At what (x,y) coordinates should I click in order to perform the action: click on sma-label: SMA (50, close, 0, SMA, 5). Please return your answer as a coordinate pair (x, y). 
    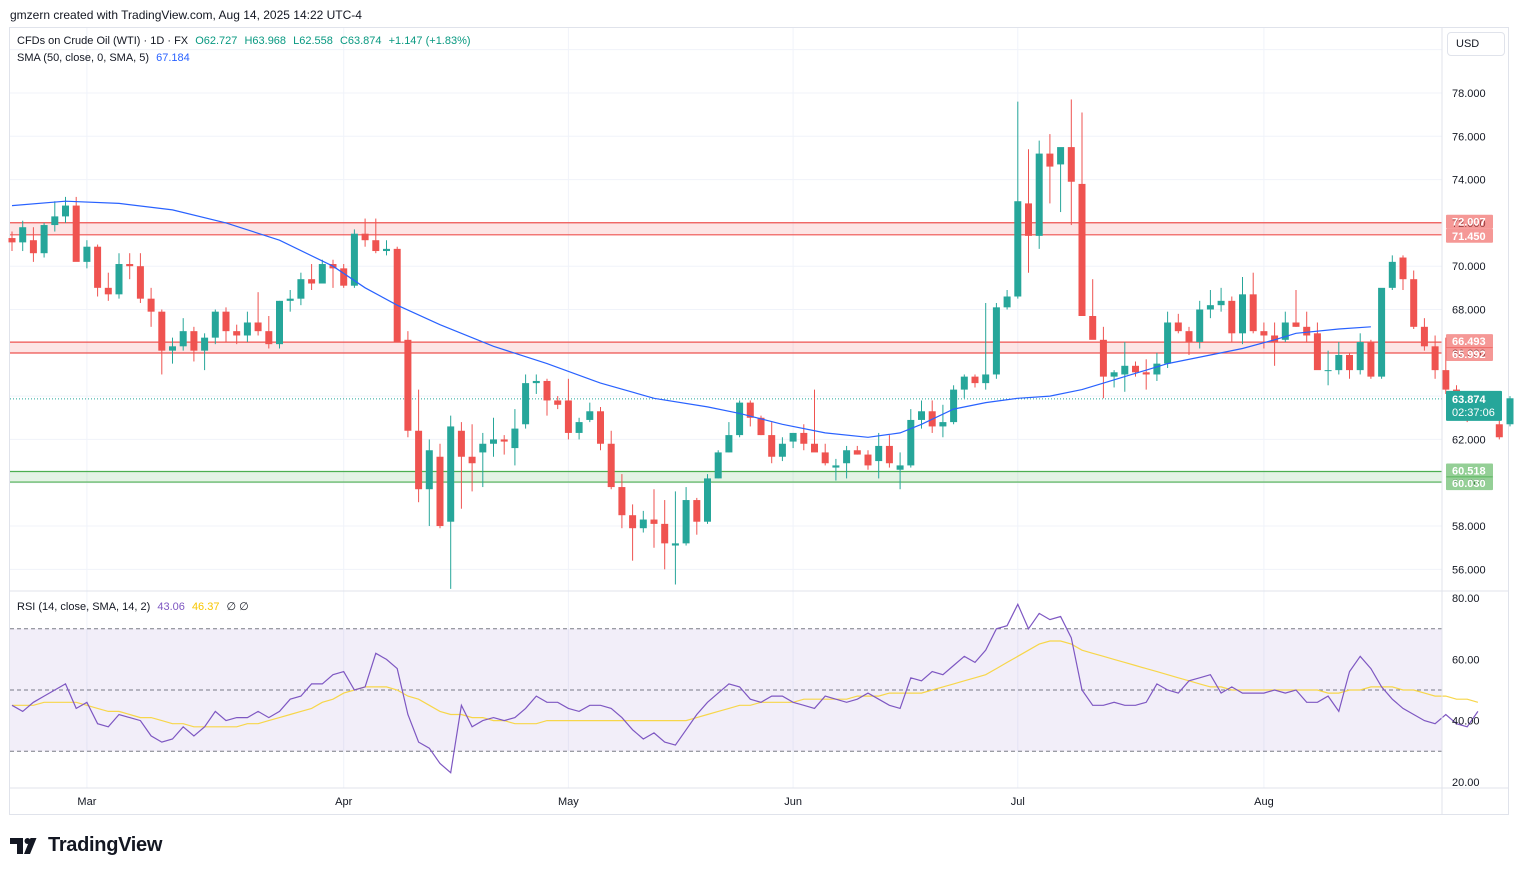
    Looking at the image, I should click on (83, 58).